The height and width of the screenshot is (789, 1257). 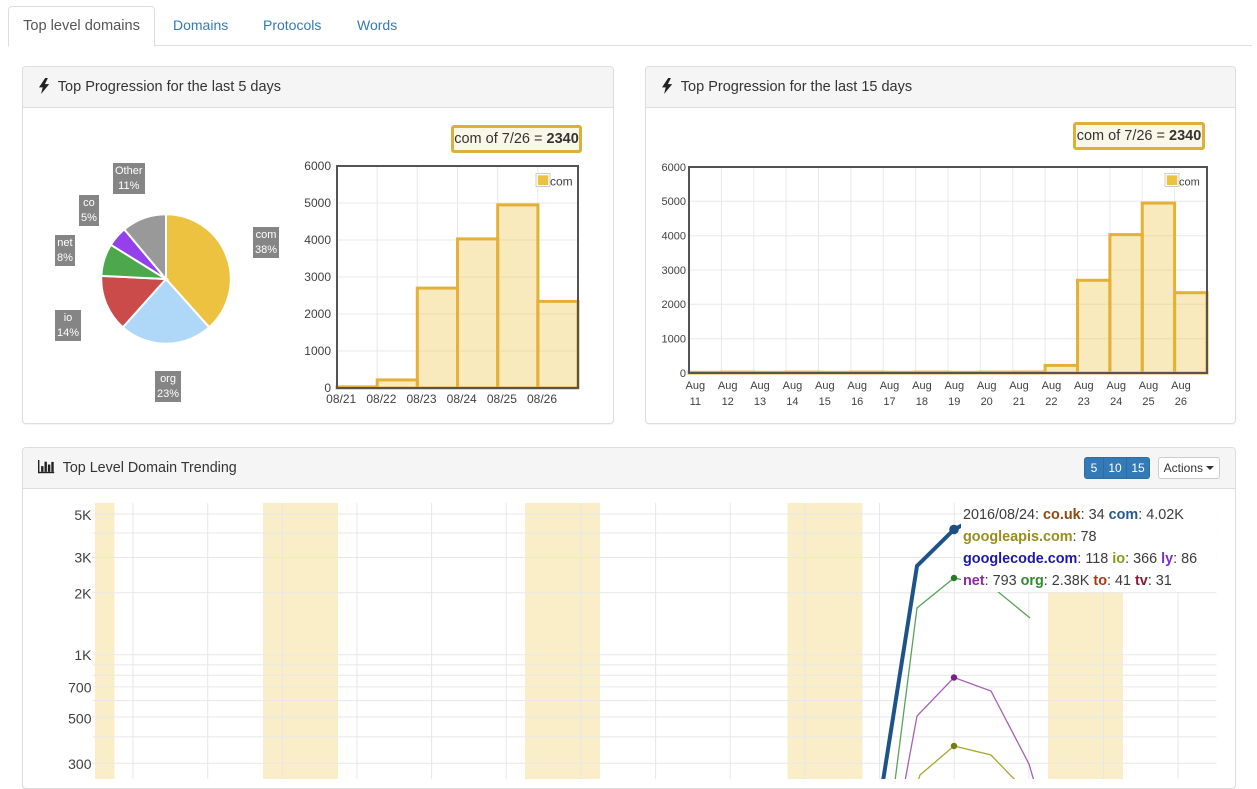 What do you see at coordinates (462, 399) in the screenshot?
I see `svg-text: 08/24` at bounding box center [462, 399].